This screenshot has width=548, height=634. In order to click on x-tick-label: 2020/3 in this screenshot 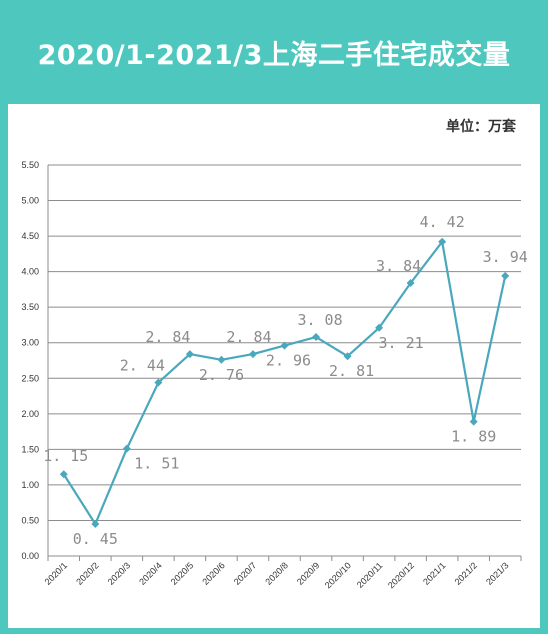, I will do `click(119, 573)`.